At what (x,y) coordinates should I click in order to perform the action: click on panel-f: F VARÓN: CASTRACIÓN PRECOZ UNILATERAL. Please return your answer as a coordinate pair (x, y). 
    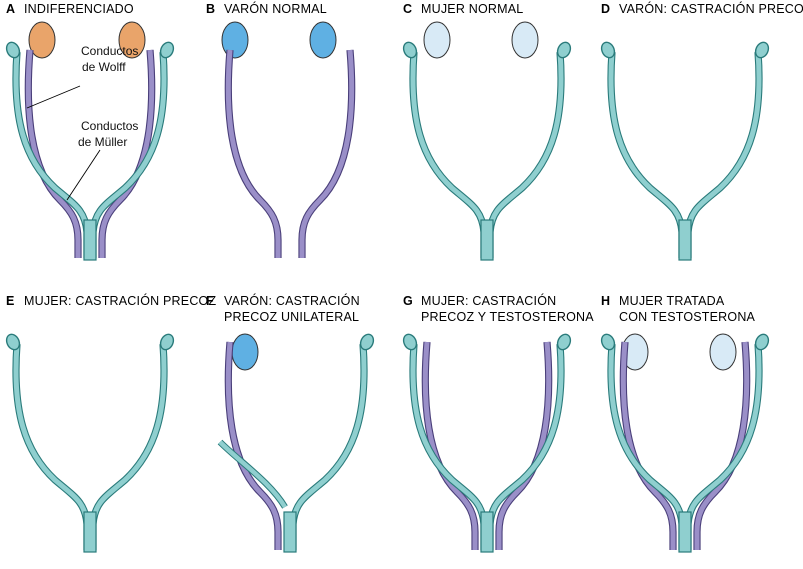
    Looking at the image, I should click on (290, 423).